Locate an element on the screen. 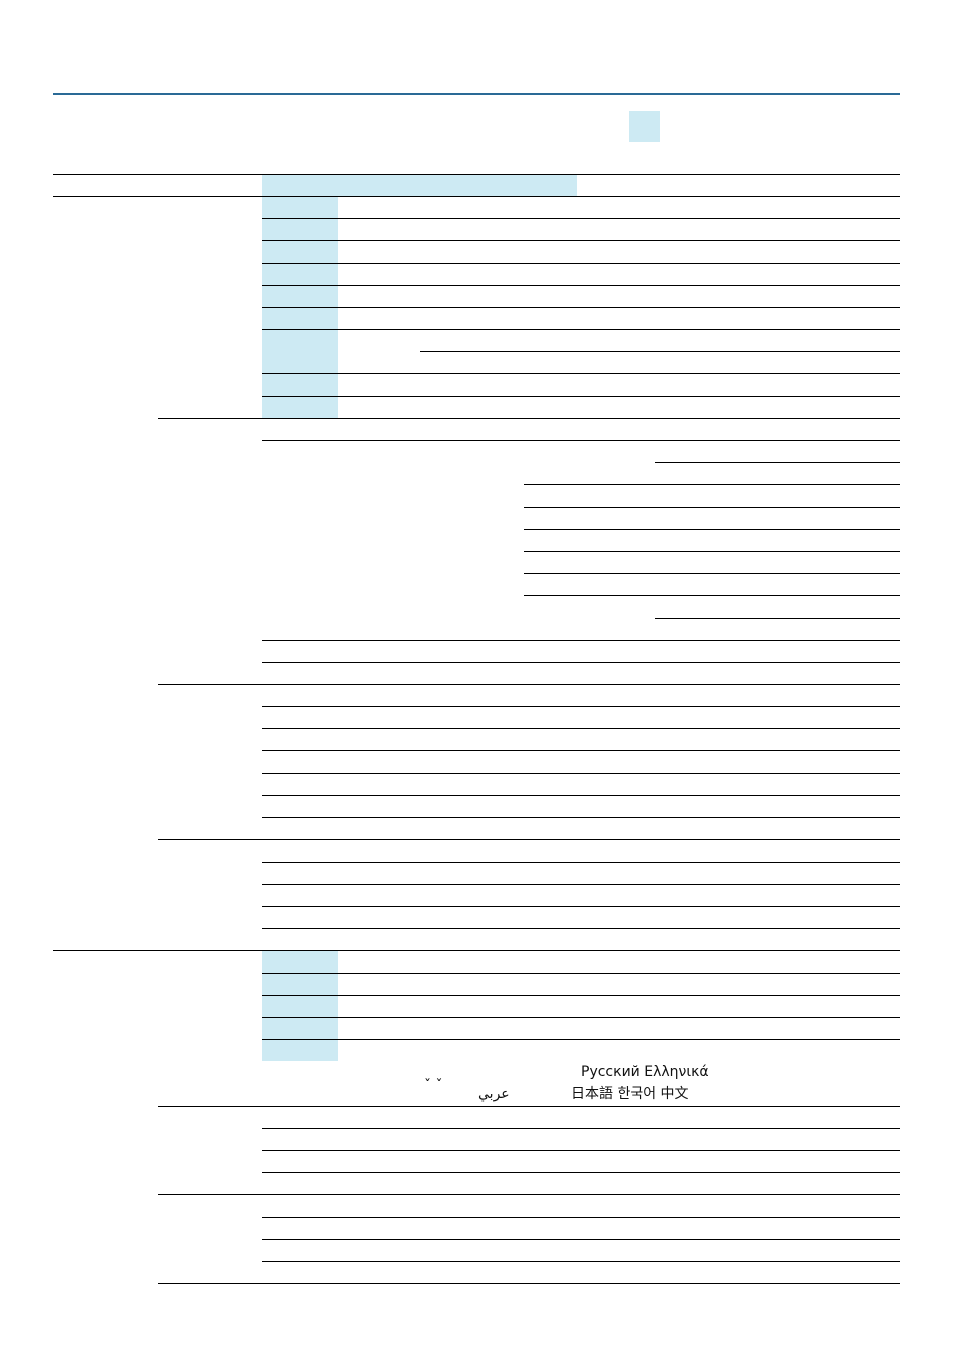 The width and height of the screenshot is (954, 1348). marks: ˇ ˇ is located at coordinates (433, 1086).